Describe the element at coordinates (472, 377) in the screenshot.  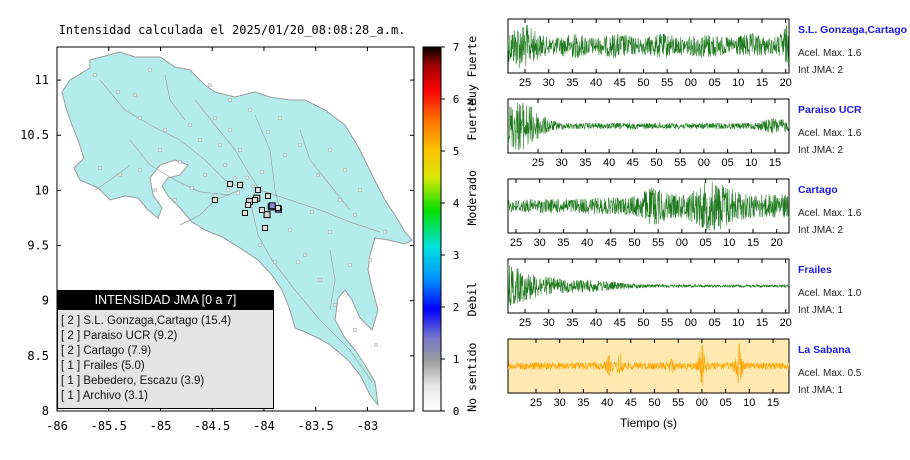
I see `colorbar-label: No sentido` at that location.